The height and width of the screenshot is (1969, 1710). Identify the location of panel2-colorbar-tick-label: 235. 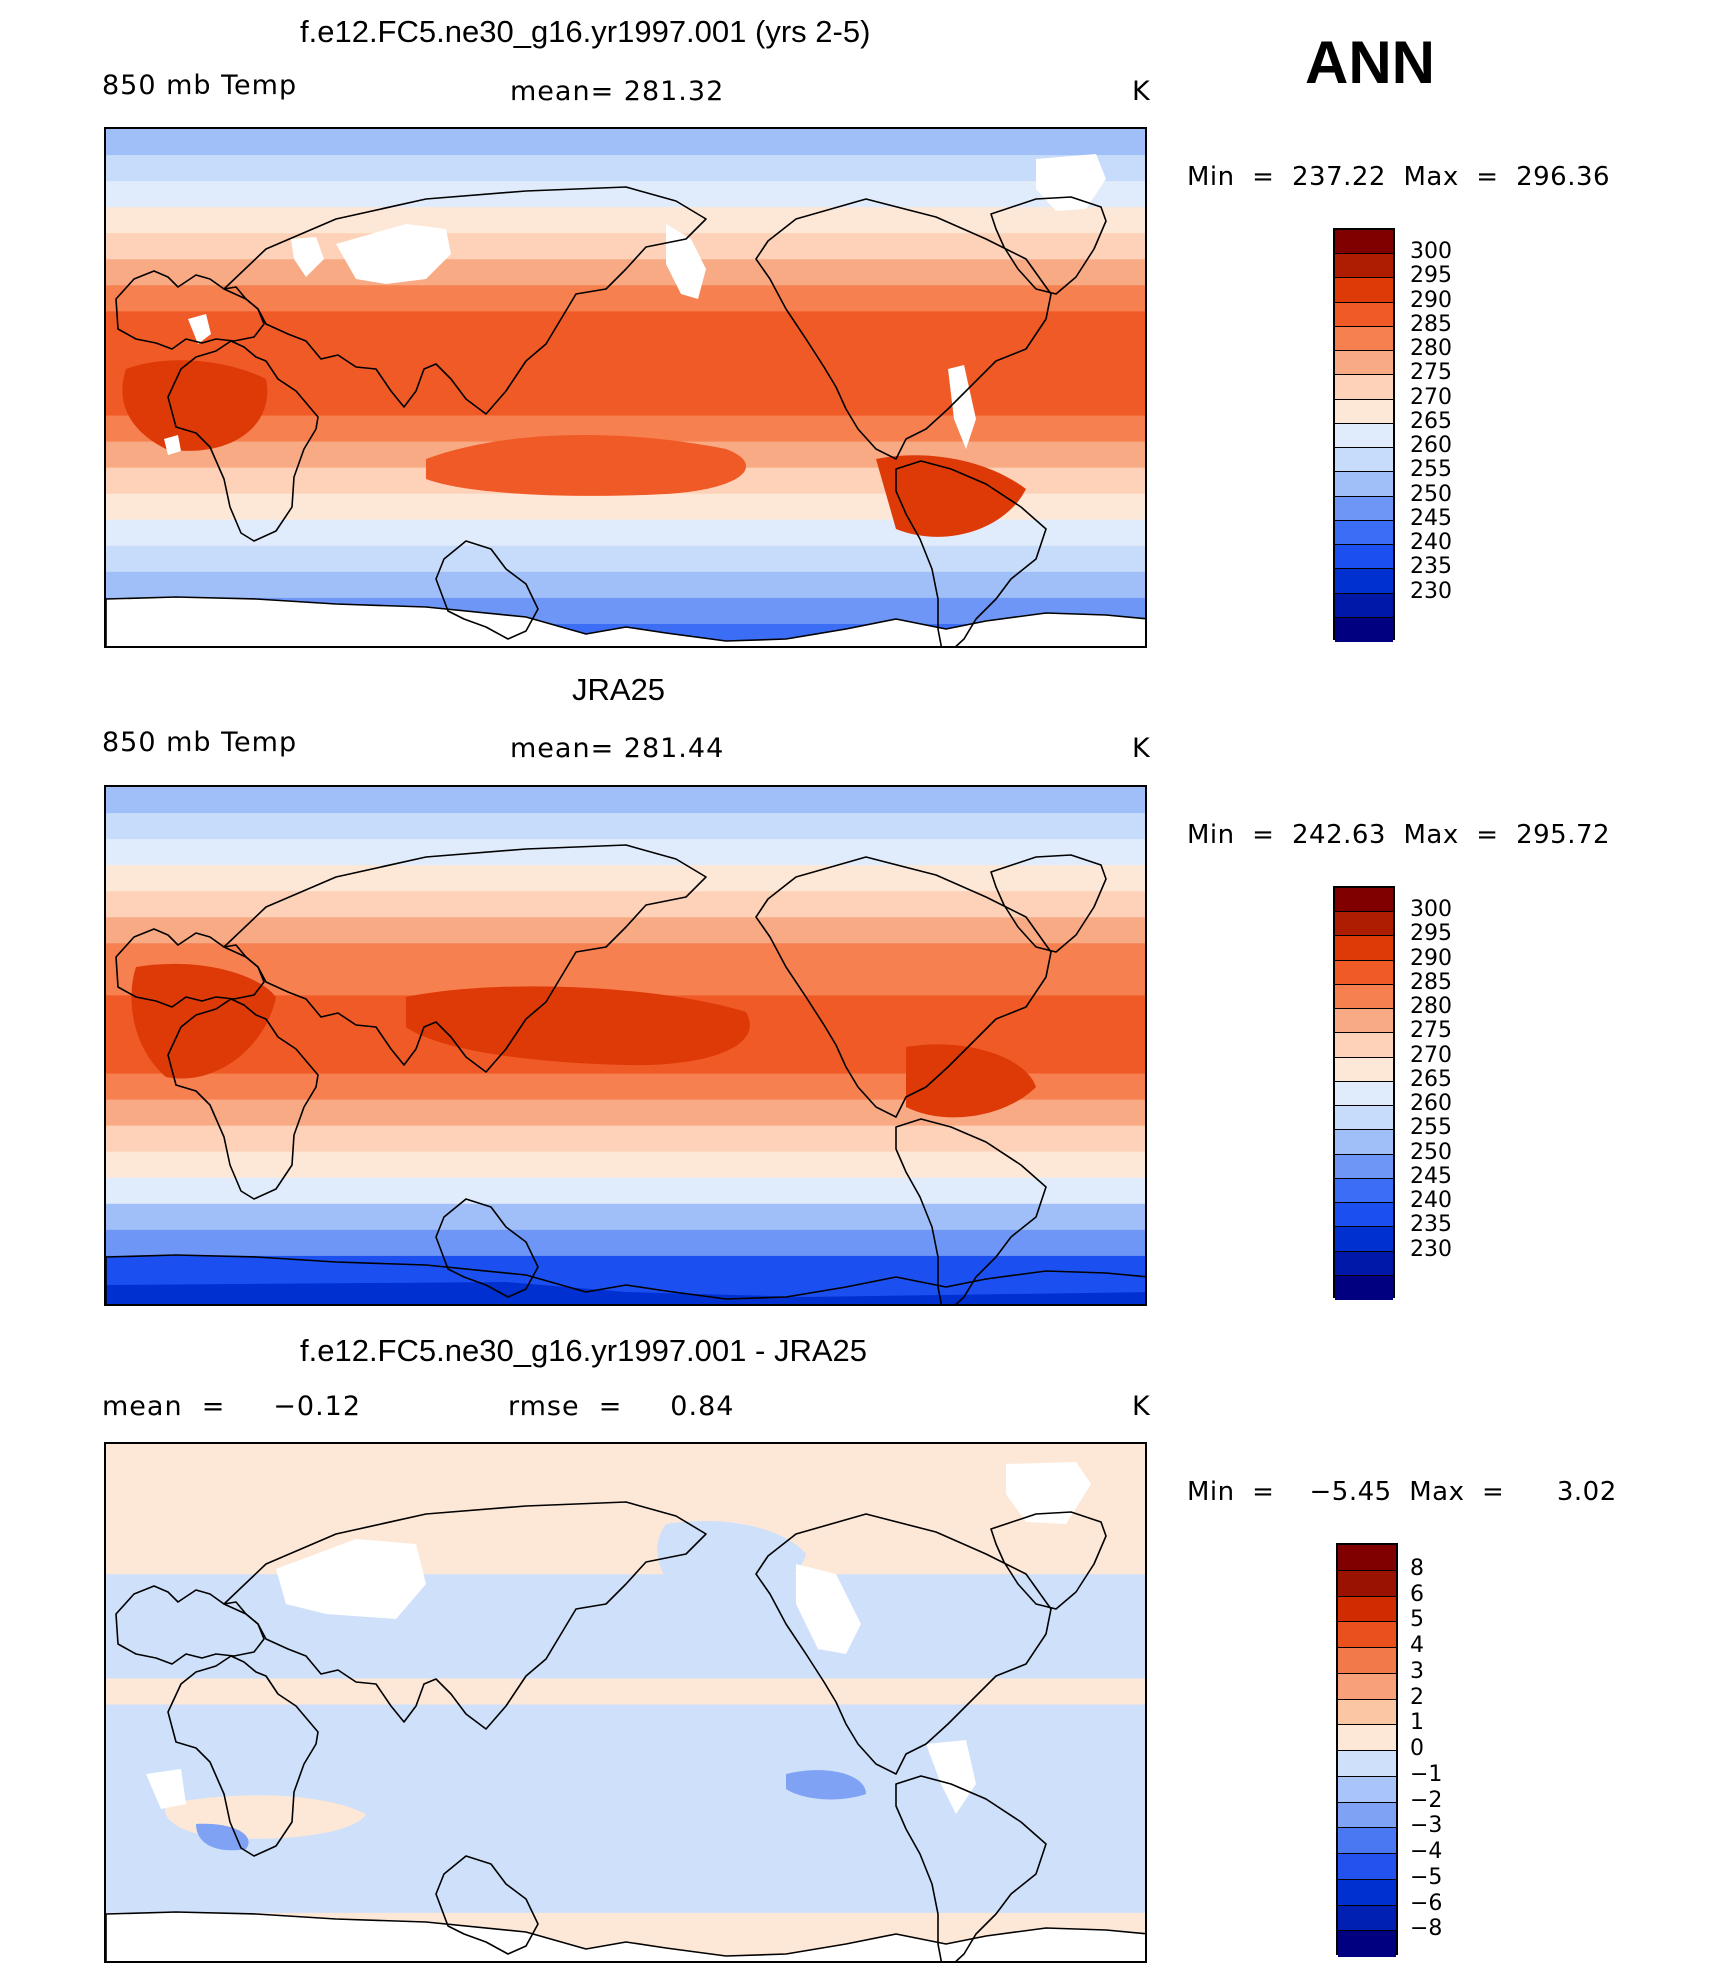
(1431, 1225).